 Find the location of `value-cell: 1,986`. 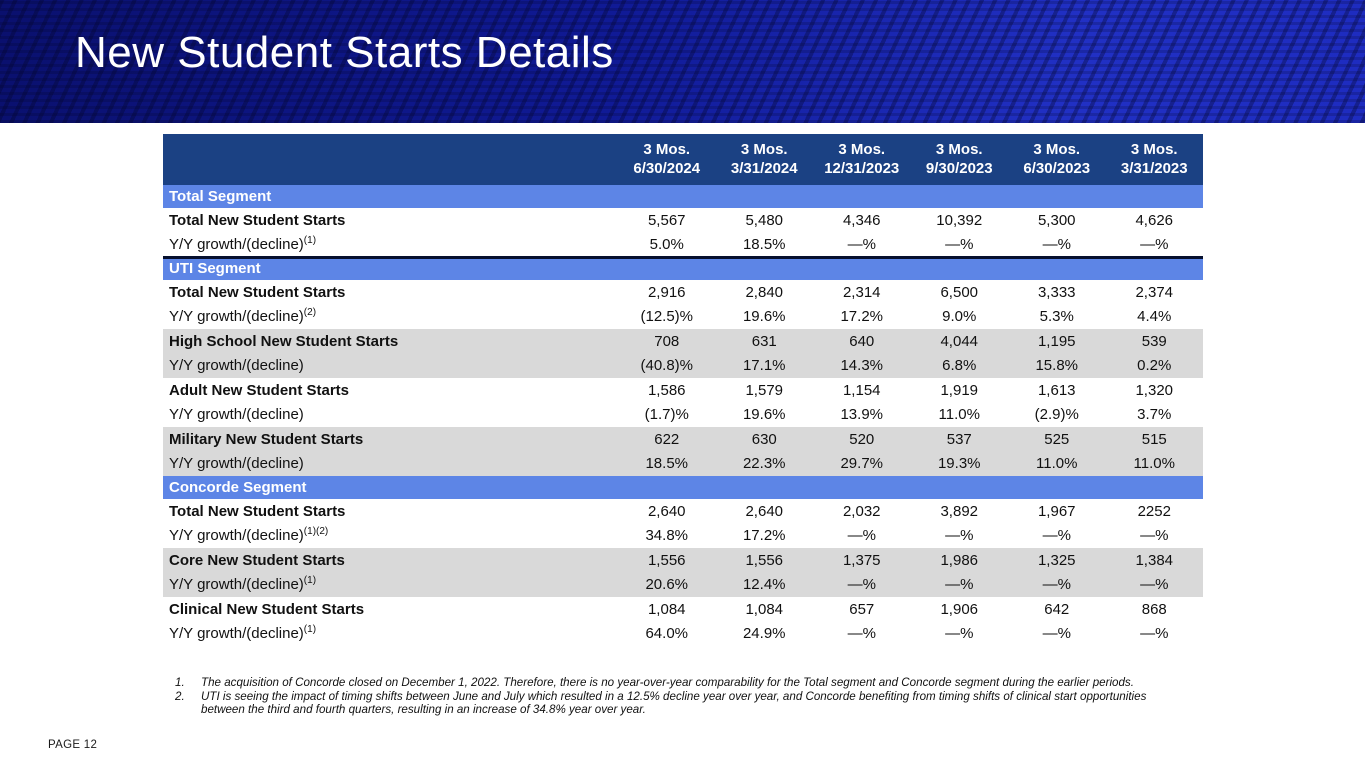

value-cell: 1,986 is located at coordinates (959, 560).